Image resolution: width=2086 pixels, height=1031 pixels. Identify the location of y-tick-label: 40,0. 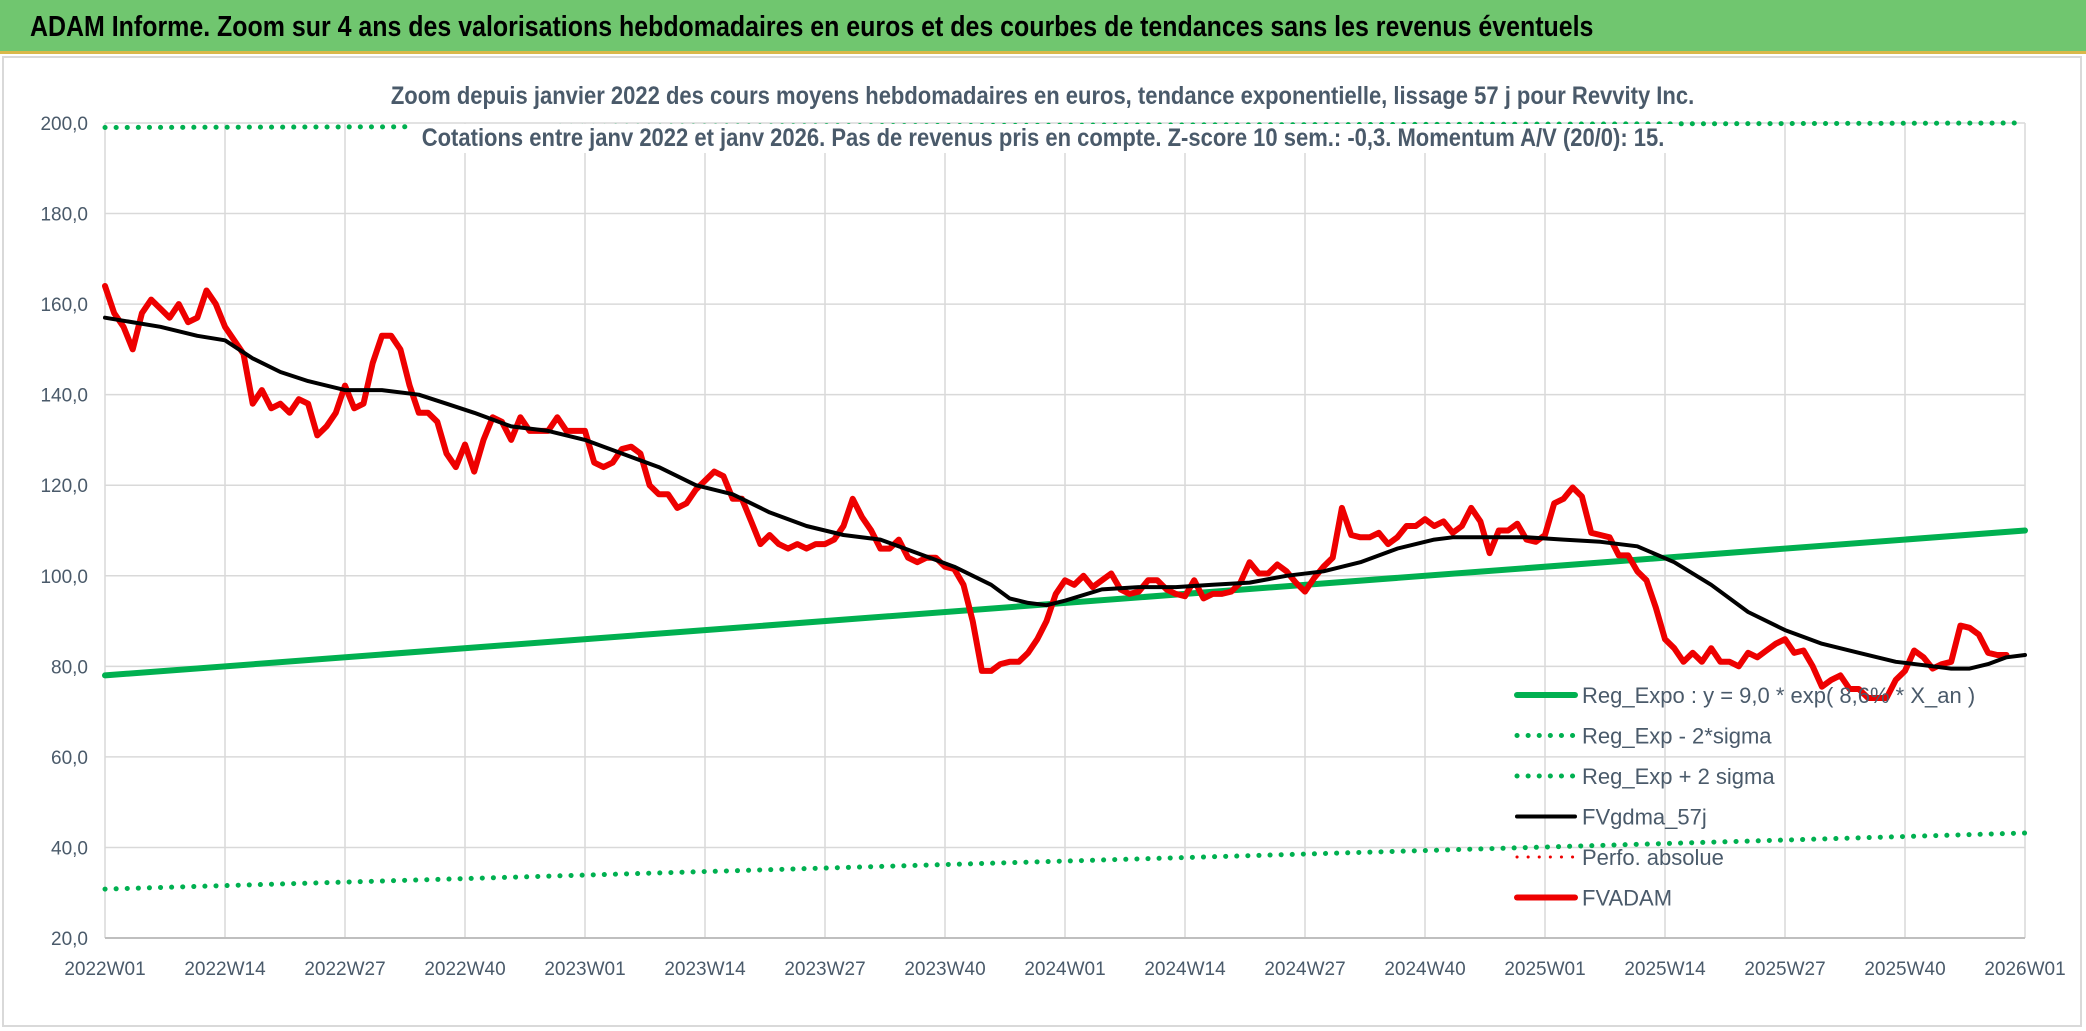
(69, 848).